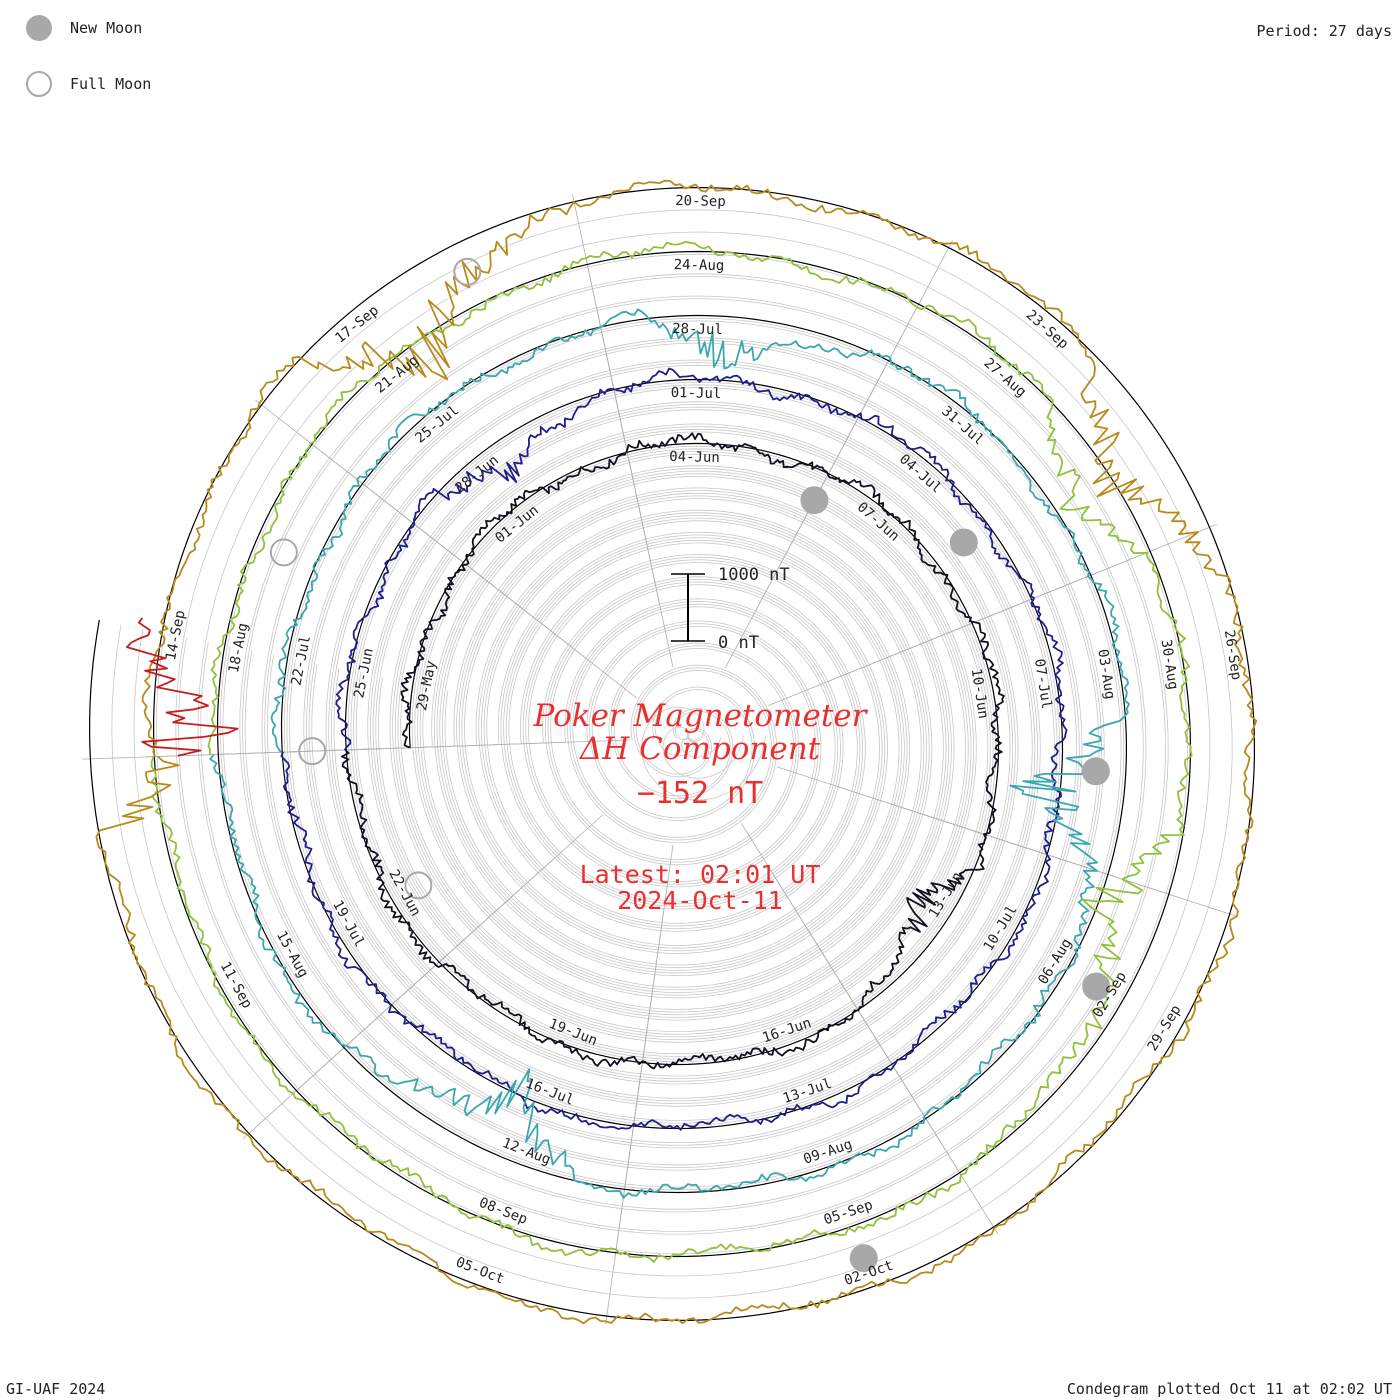 The height and width of the screenshot is (1400, 1400). Describe the element at coordinates (700, 900) in the screenshot. I see `latest-date: 2024-Oct-11` at that location.